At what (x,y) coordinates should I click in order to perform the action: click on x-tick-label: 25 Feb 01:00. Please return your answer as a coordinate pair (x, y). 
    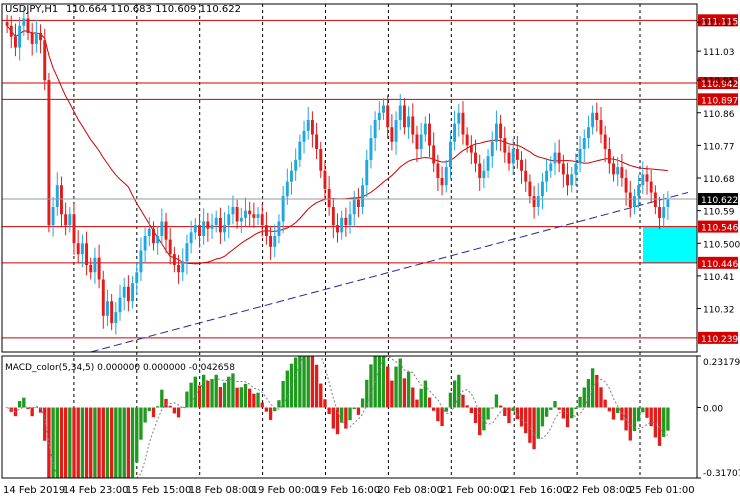
    Looking at the image, I should click on (662, 490).